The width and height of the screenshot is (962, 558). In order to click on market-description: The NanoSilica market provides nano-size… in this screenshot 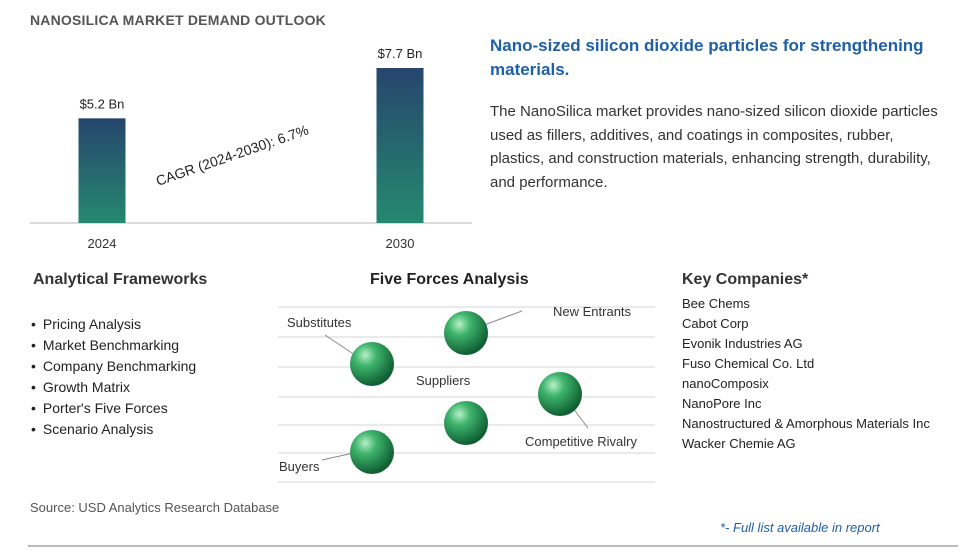, I will do `click(714, 147)`.